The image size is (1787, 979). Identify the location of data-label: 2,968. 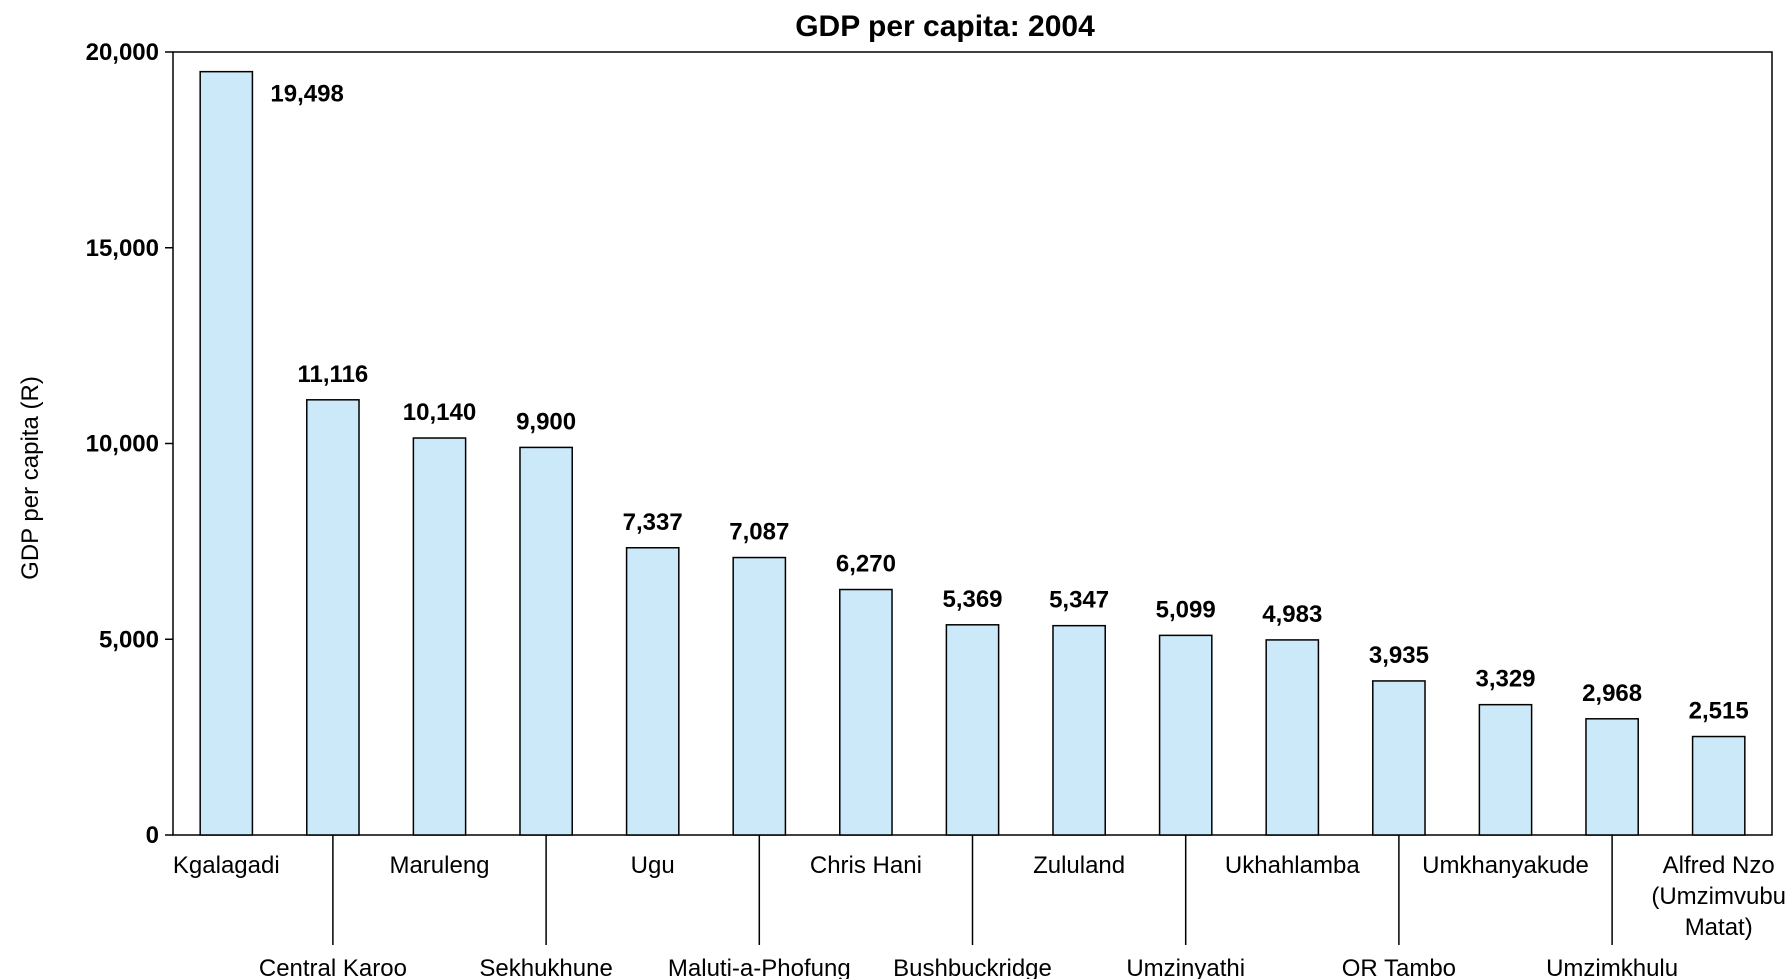
(1612, 693).